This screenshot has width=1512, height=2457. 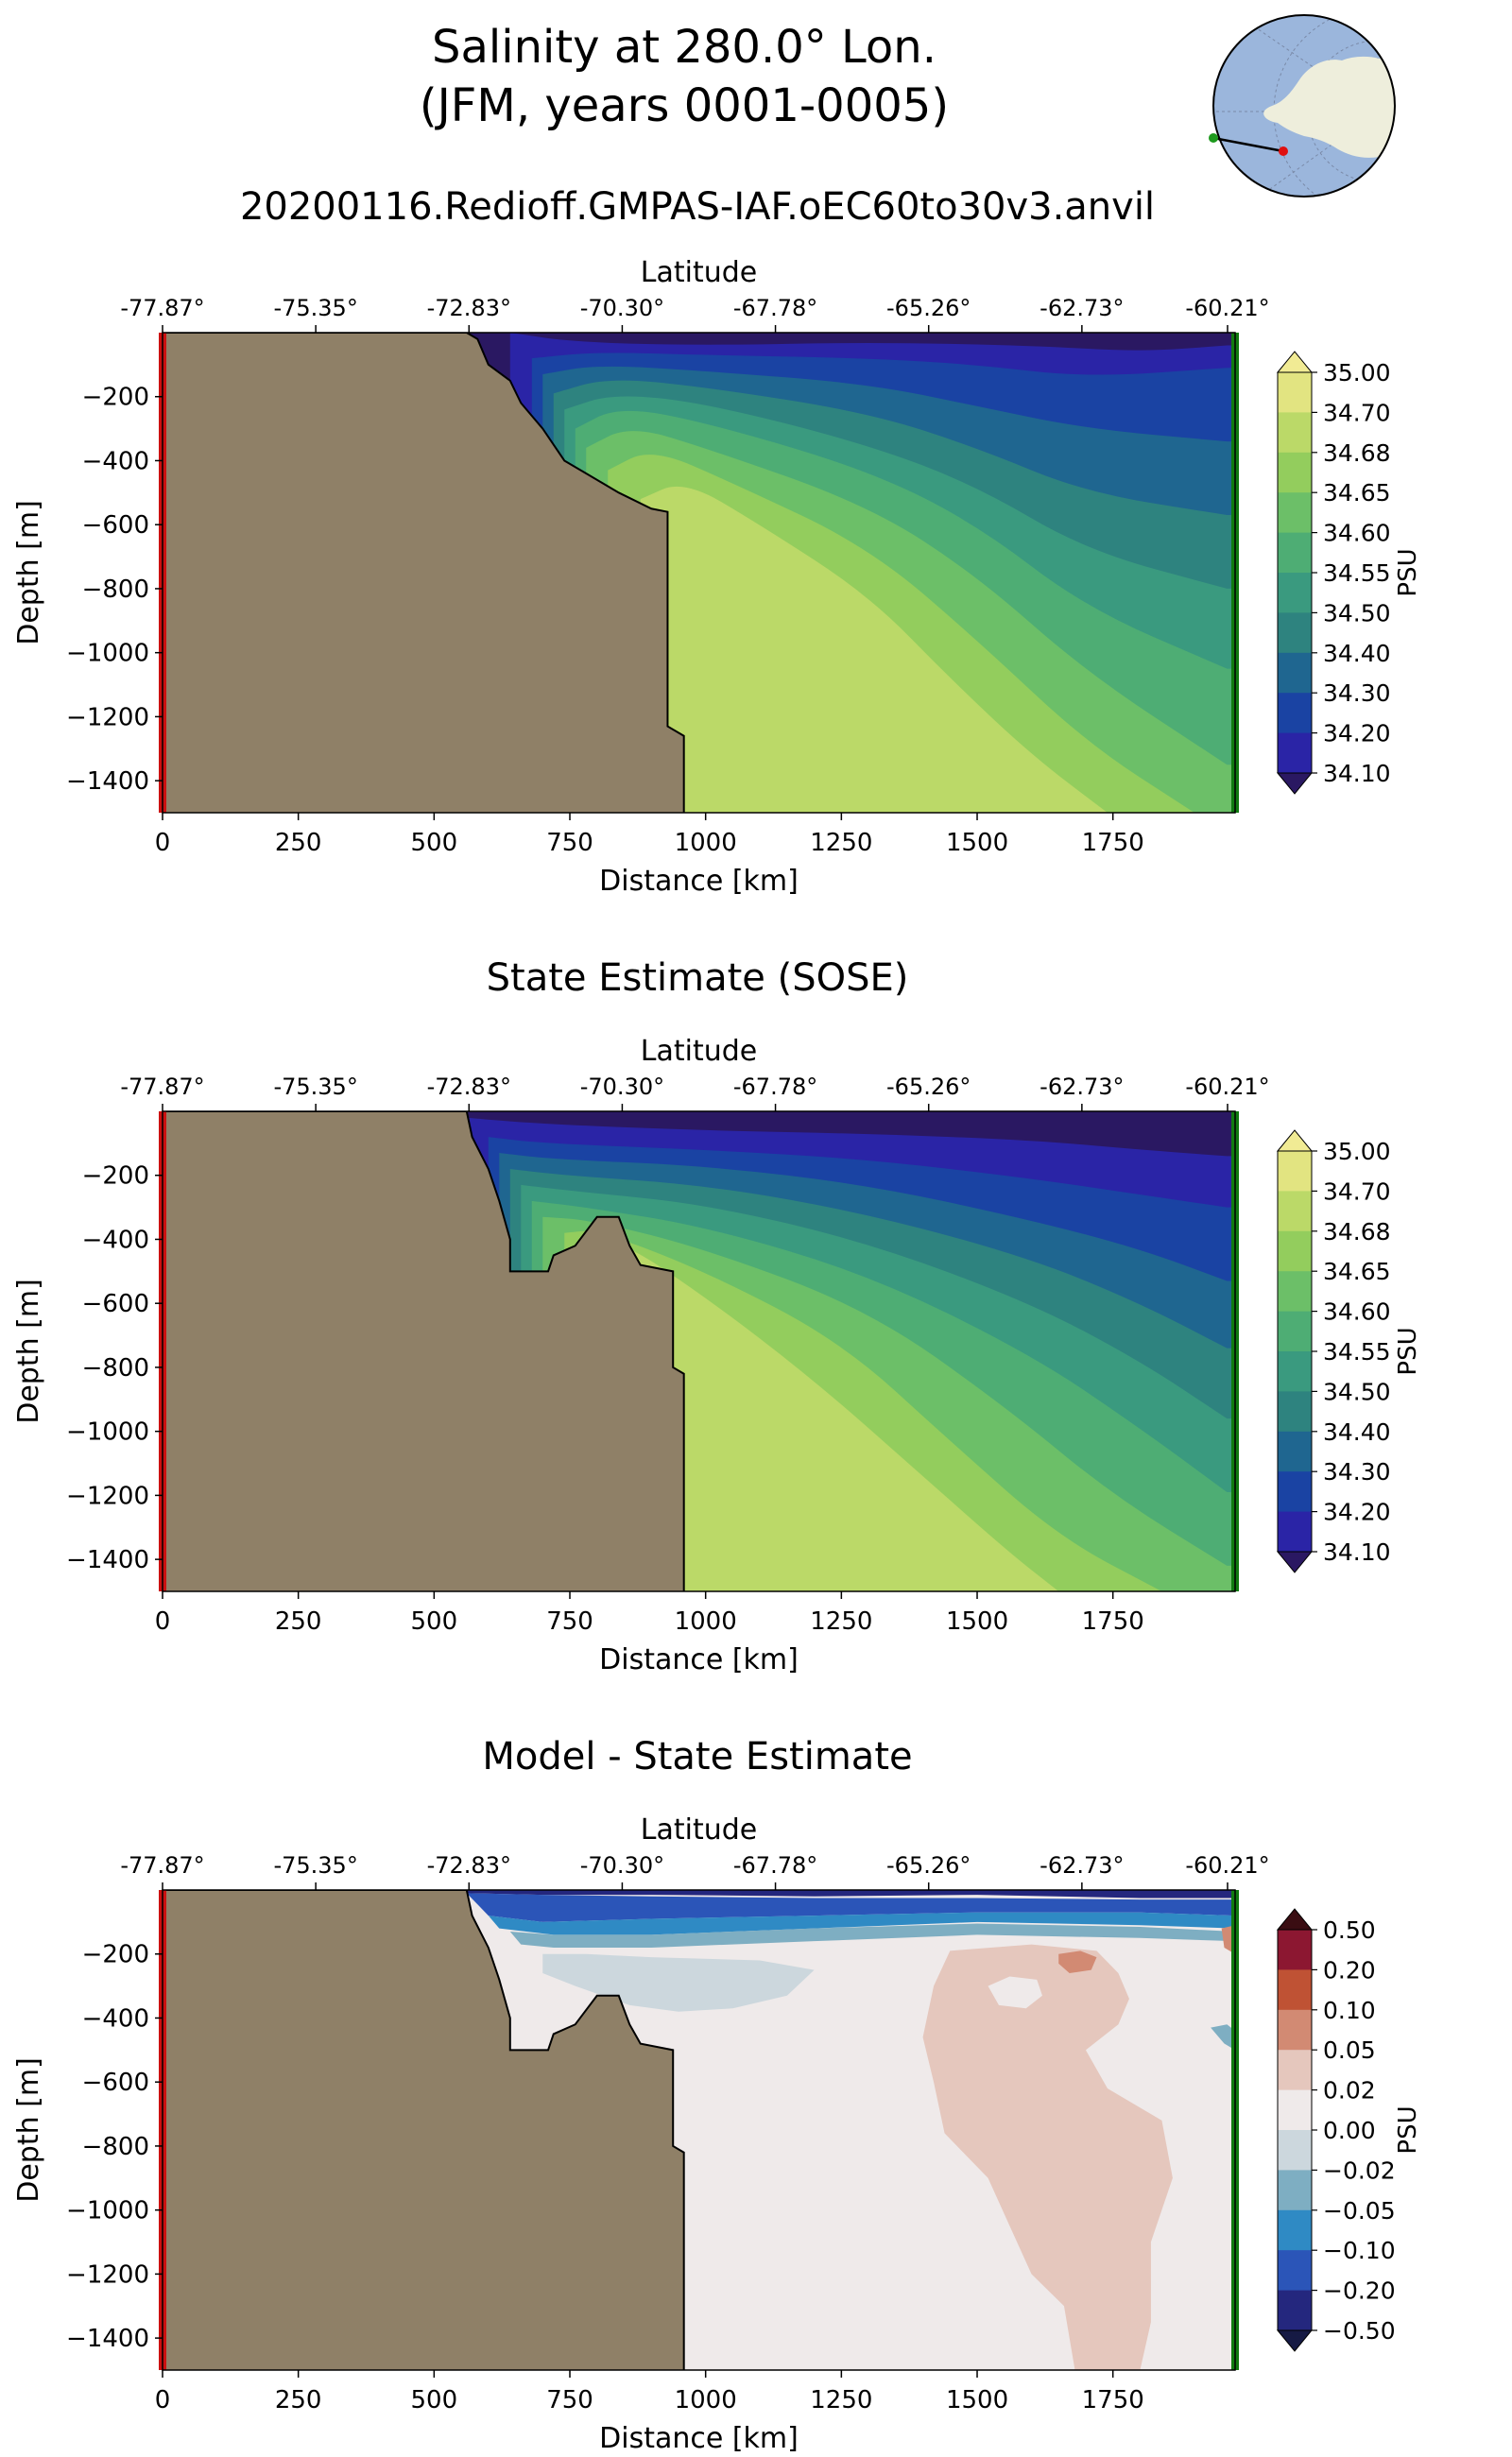 I want to click on colorbar-tick-label: 34.40, so click(x=1357, y=1432).